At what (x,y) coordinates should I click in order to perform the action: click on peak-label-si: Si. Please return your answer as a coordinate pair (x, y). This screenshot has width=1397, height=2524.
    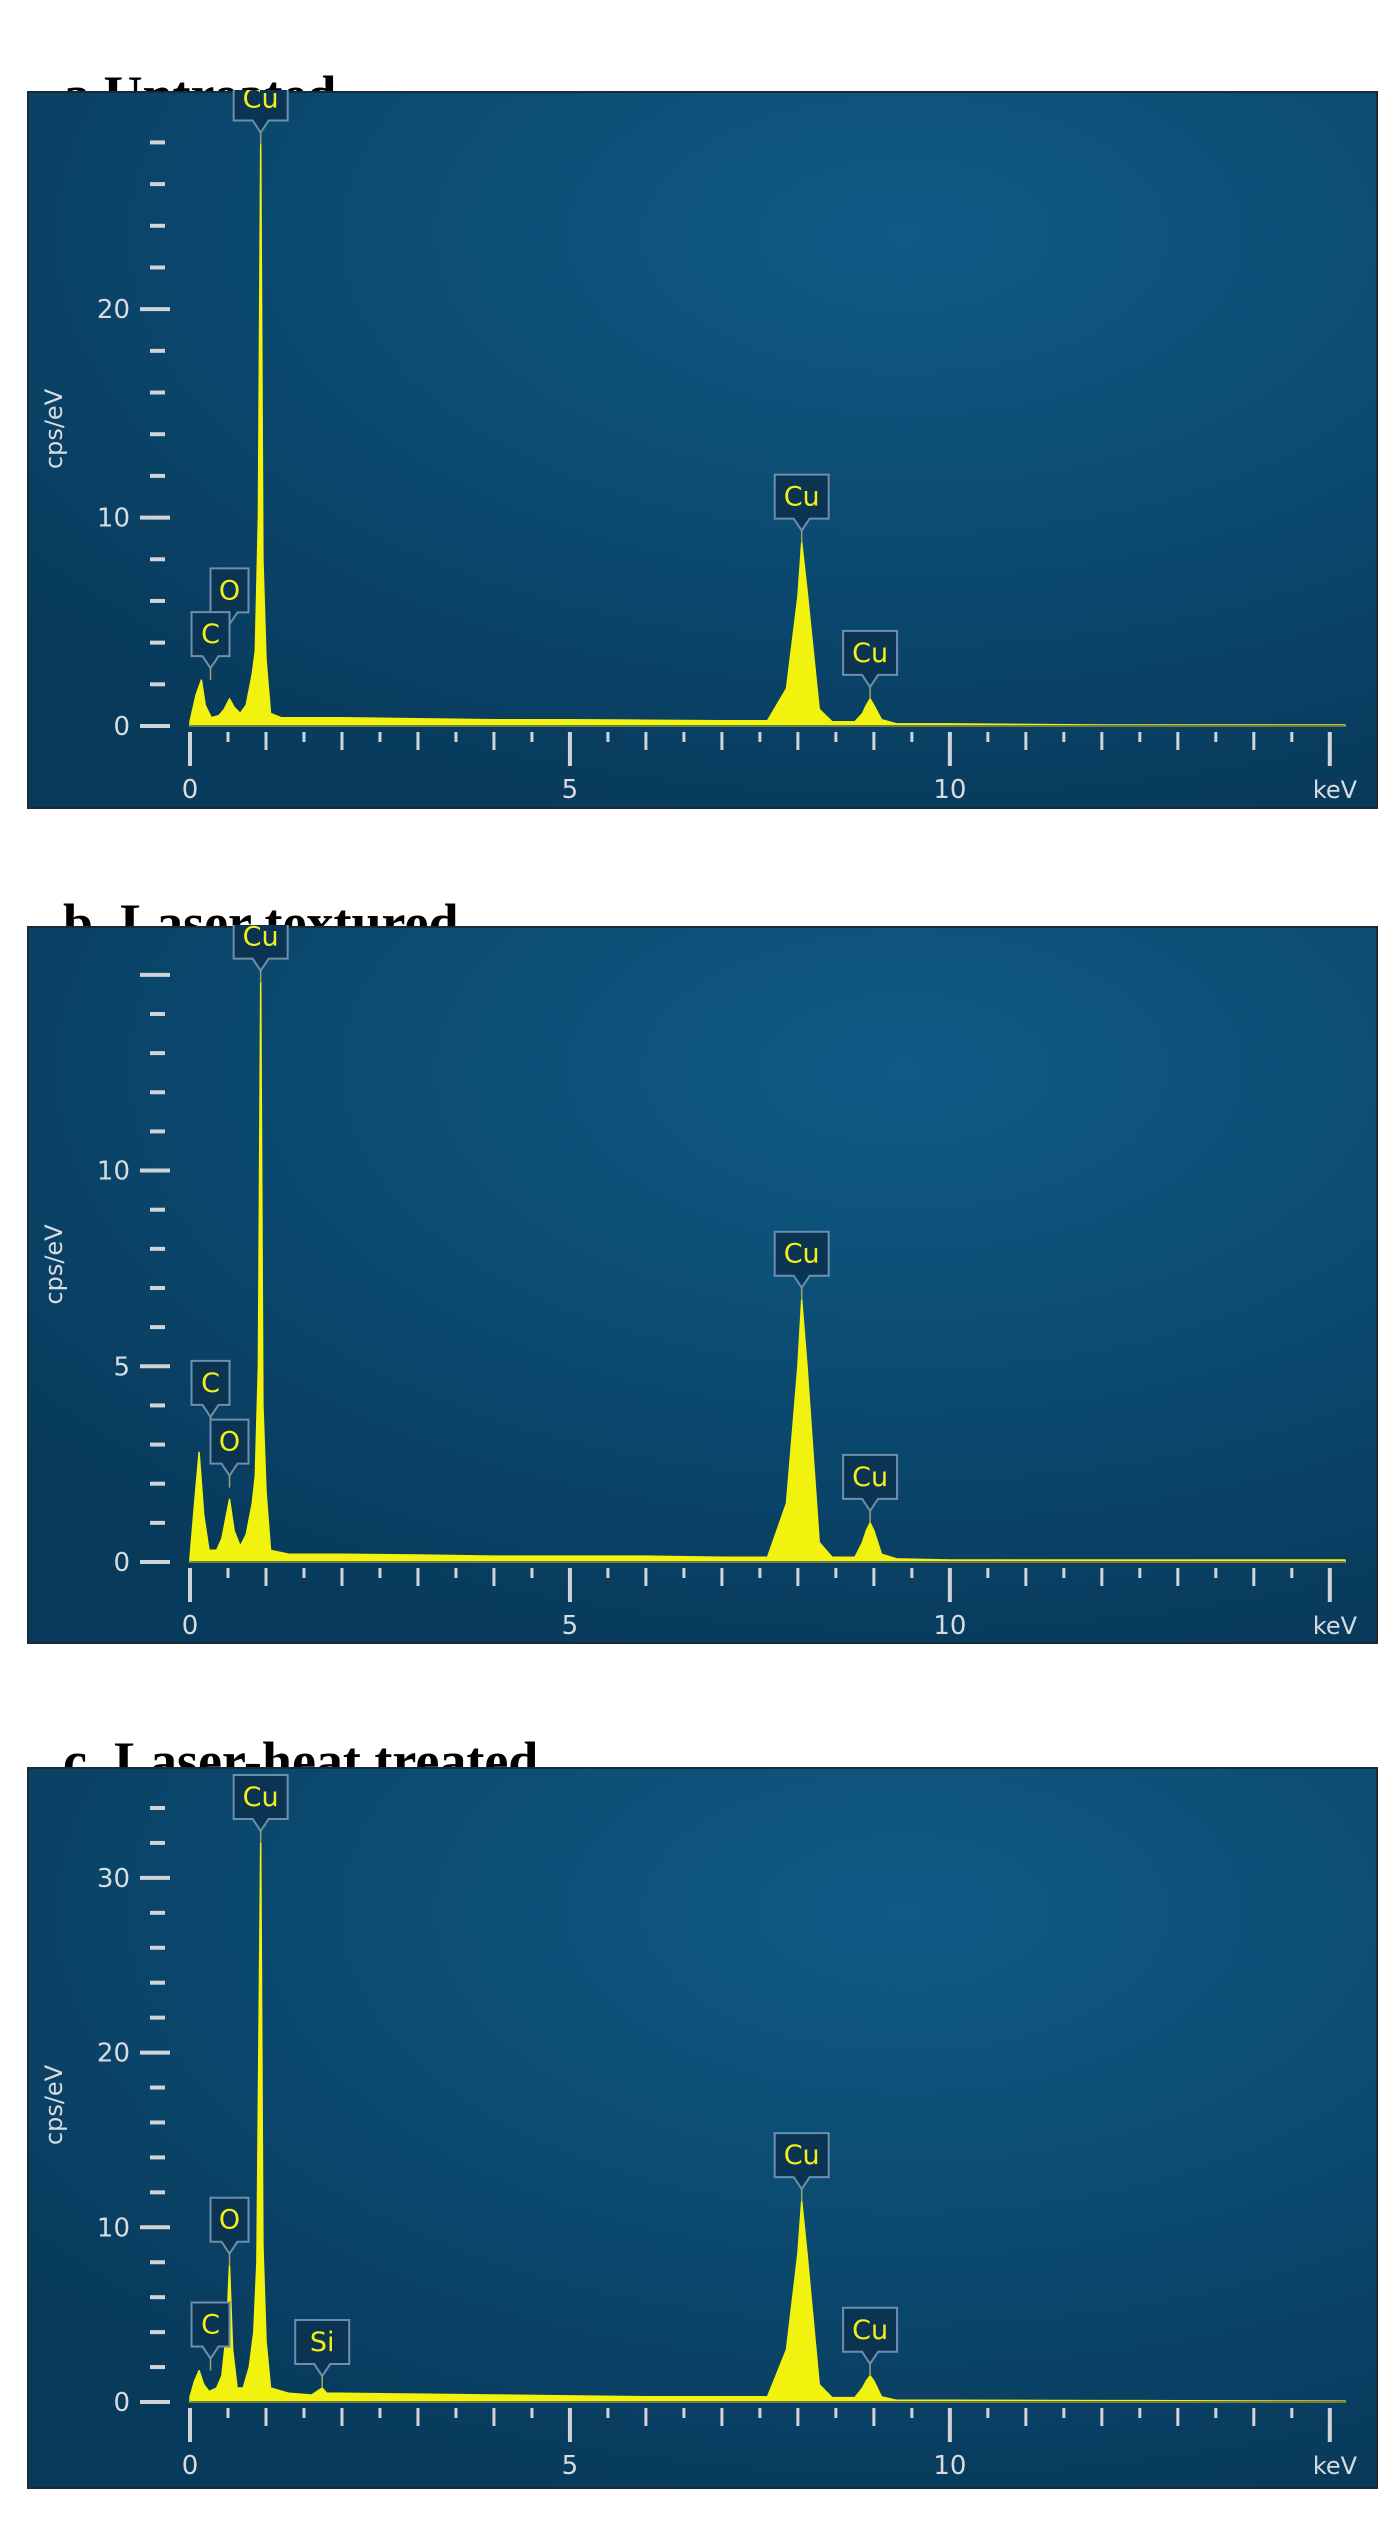
    Looking at the image, I should click on (322, 2354).